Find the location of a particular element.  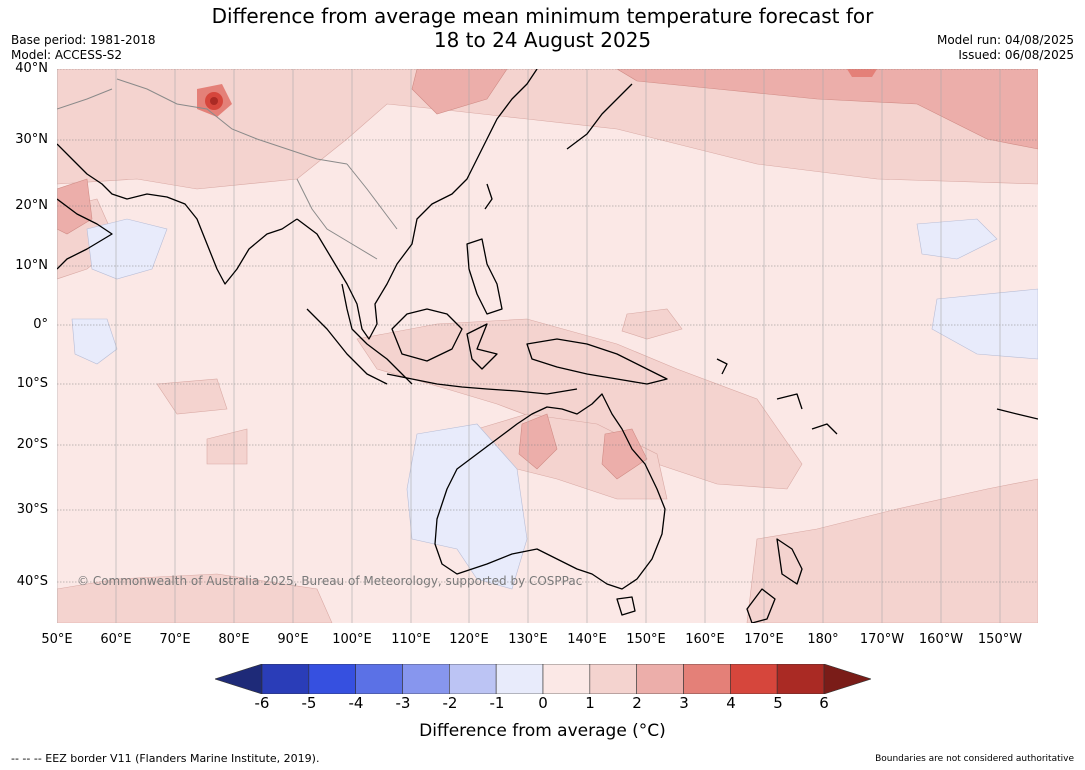

colorbar-tick-label: -1 is located at coordinates (497, 703).